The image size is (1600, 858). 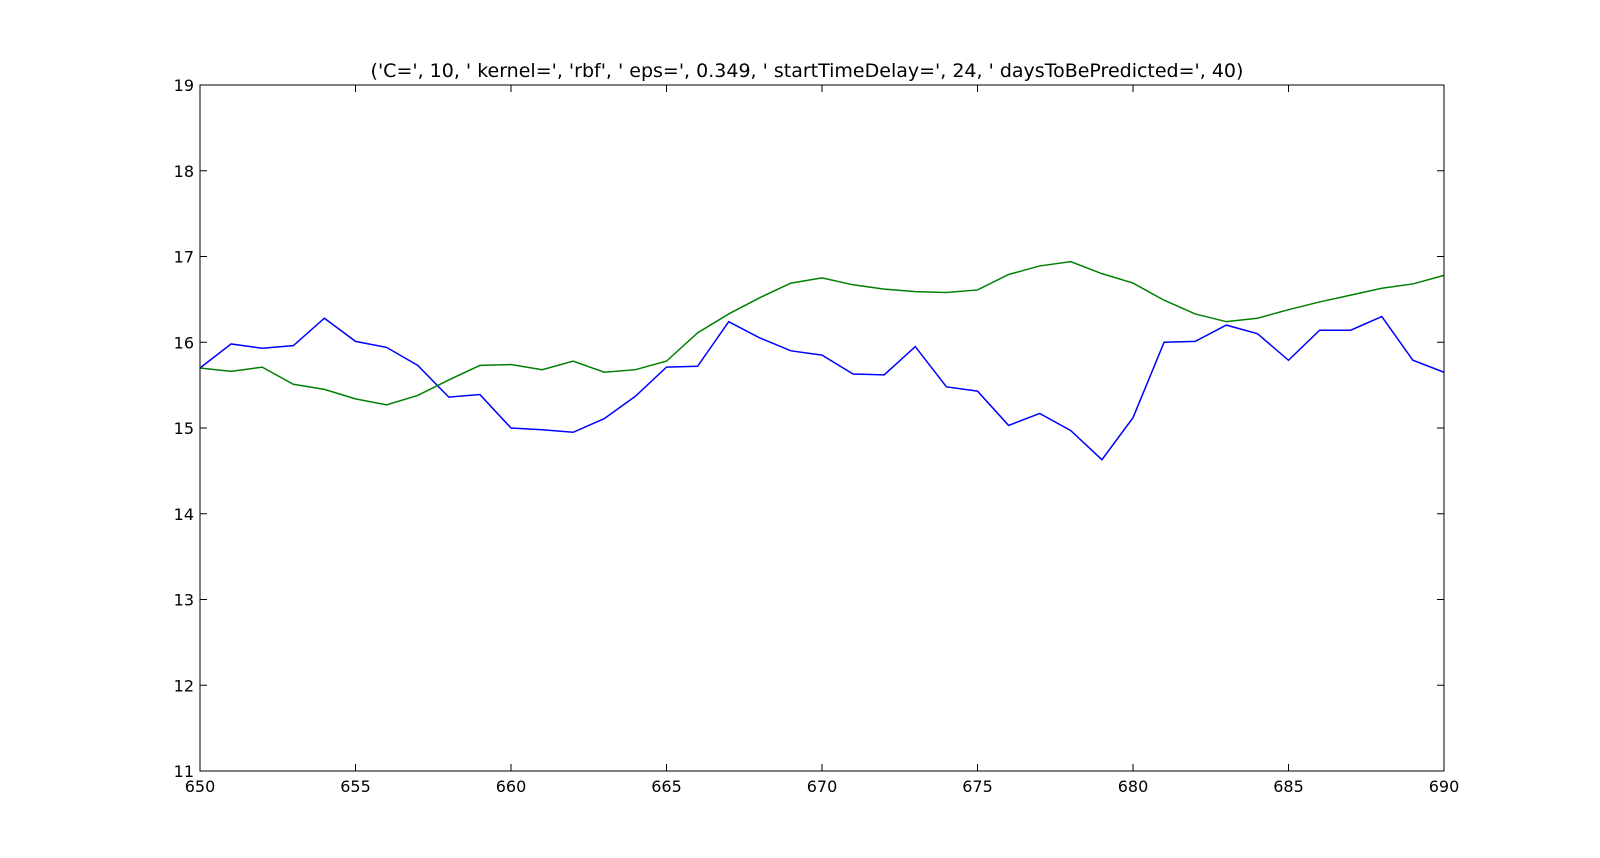 What do you see at coordinates (184, 85) in the screenshot?
I see `y-tick-label: 19` at bounding box center [184, 85].